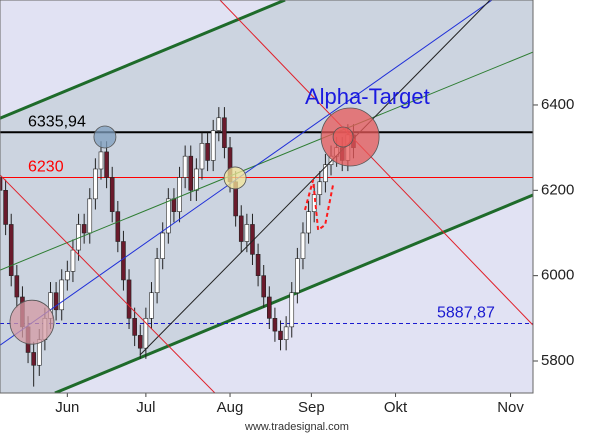 This screenshot has width=595, height=440. I want to click on x-tick-label: Okt, so click(396, 407).